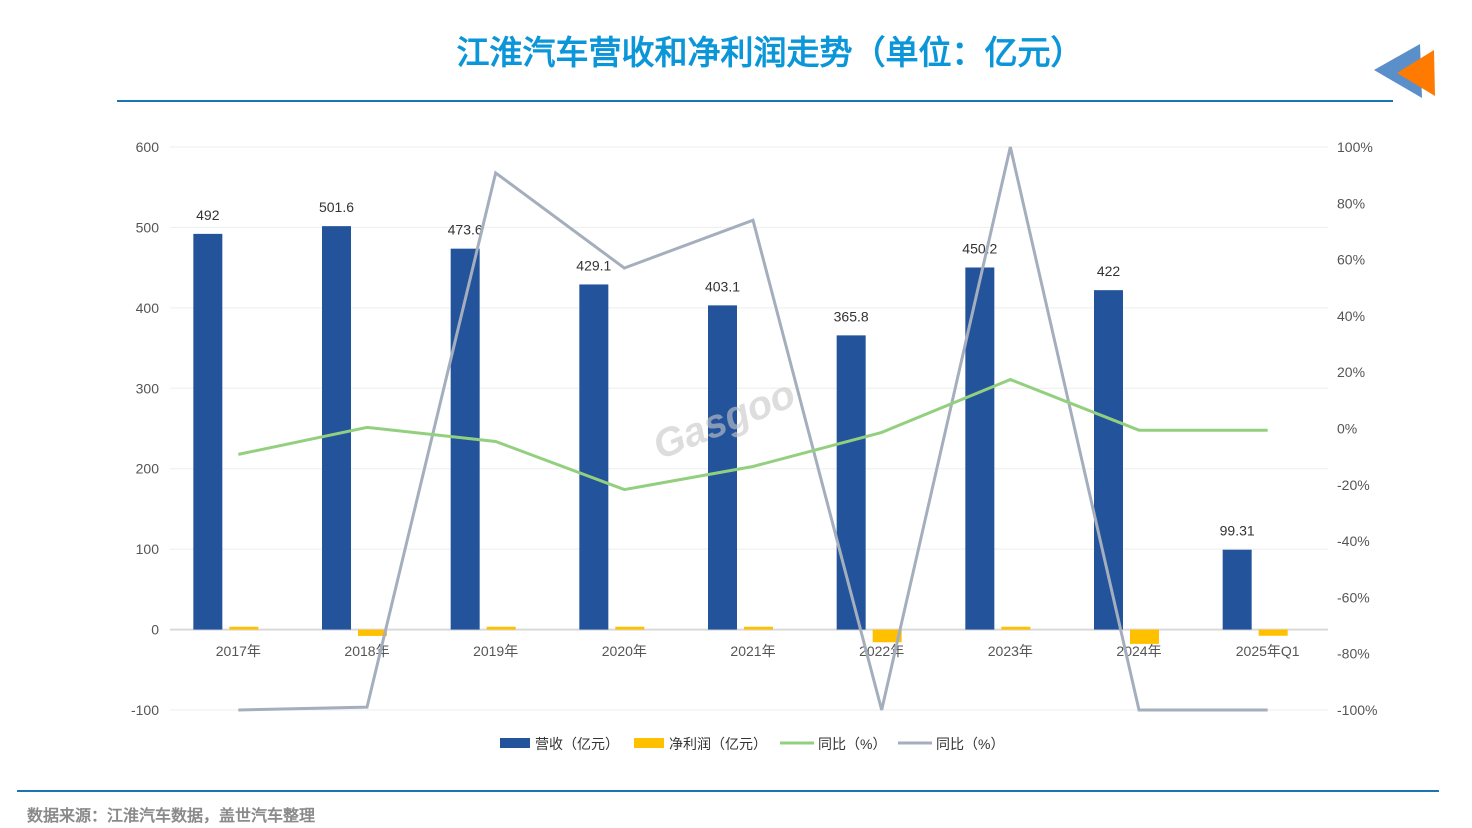 The width and height of the screenshot is (1472, 828). Describe the element at coordinates (1351, 316) in the screenshot. I see `y-right-tick-label: 40%` at that location.